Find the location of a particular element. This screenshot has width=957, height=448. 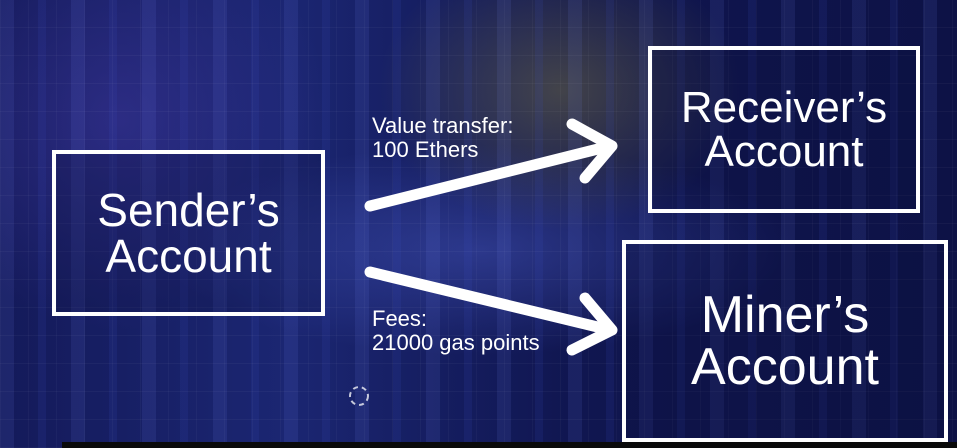

sender-account-label: Sender’s Account is located at coordinates (188, 233).